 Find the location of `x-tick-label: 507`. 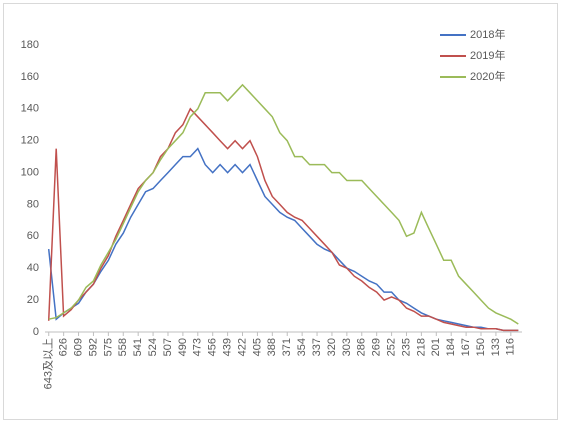

x-tick-label: 507 is located at coordinates (168, 347).